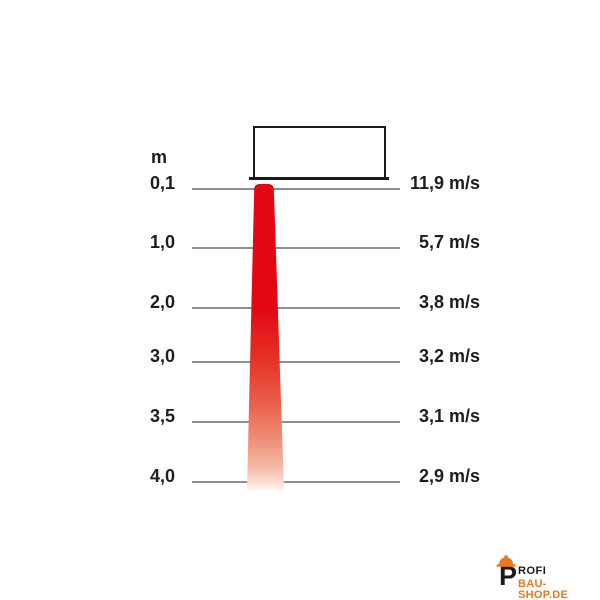  What do you see at coordinates (449, 416) in the screenshot?
I see `velocity-label: 3,1 m/s` at bounding box center [449, 416].